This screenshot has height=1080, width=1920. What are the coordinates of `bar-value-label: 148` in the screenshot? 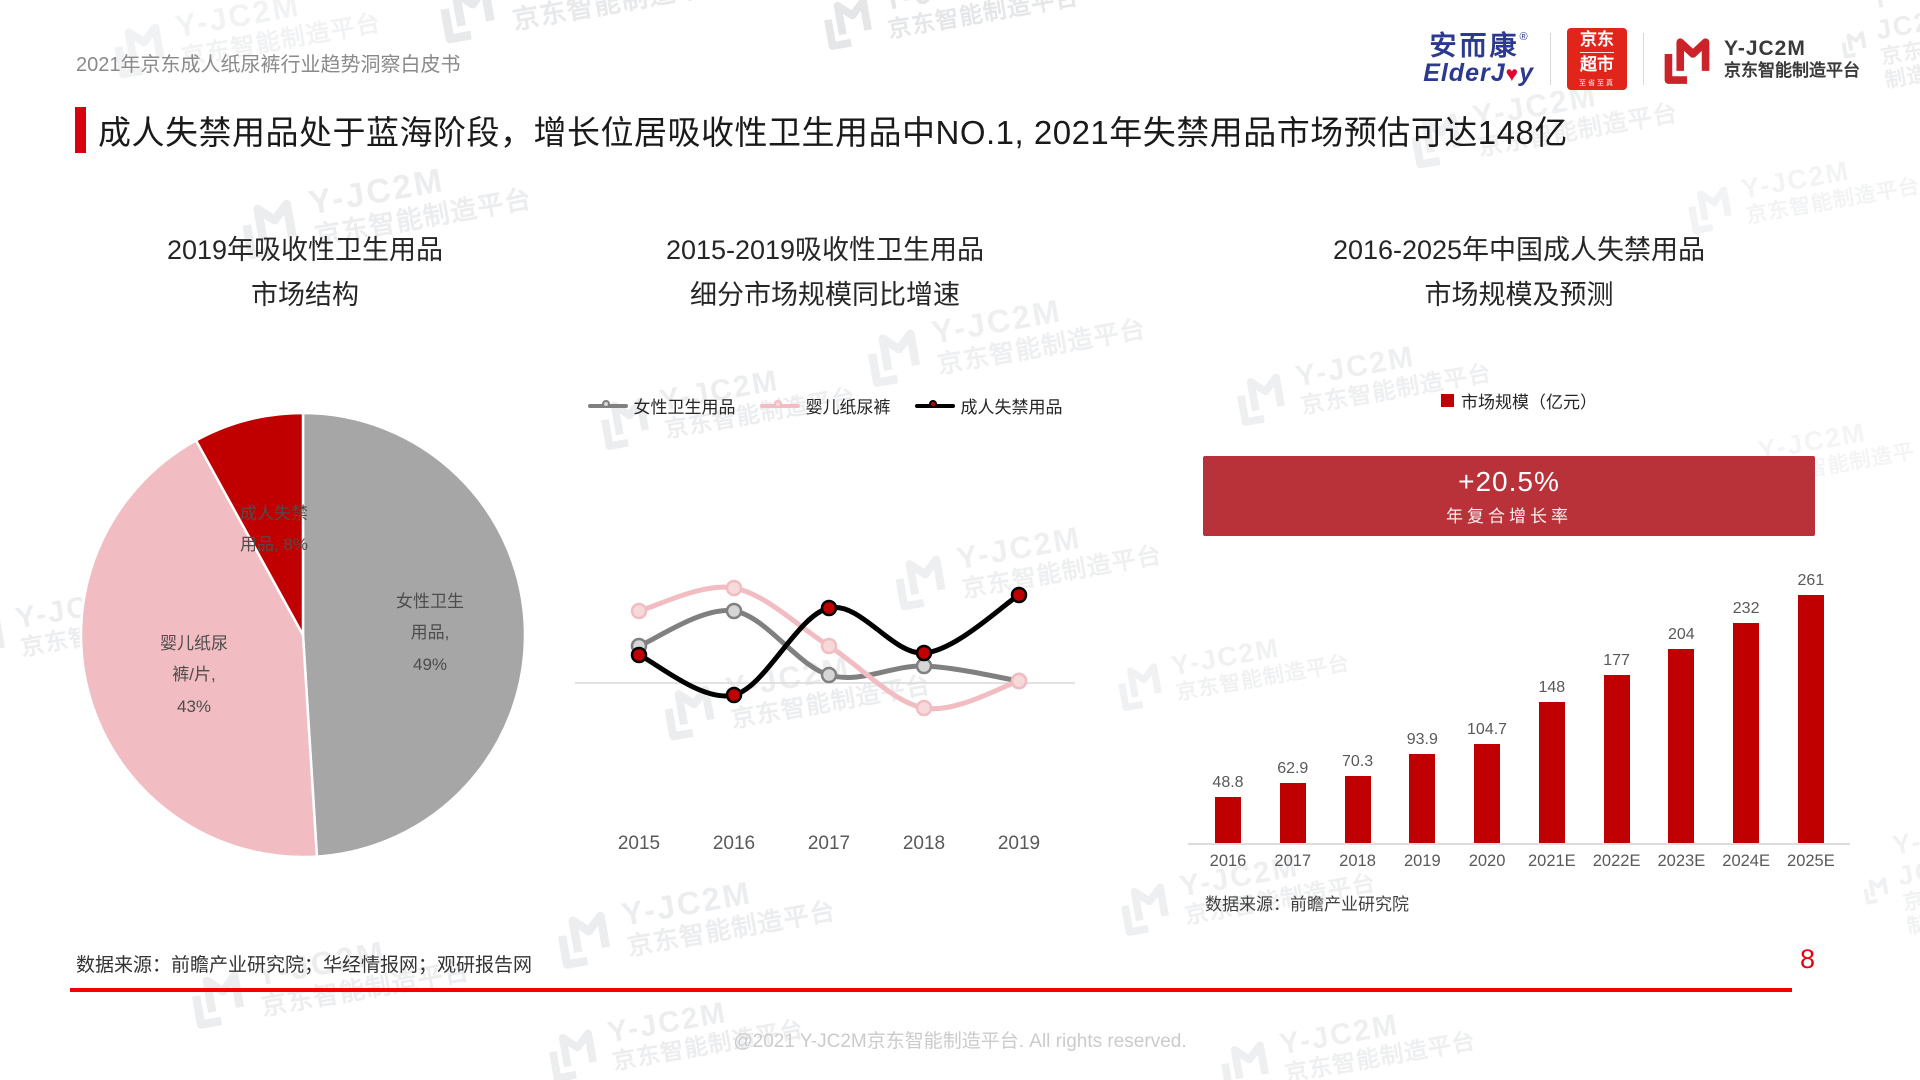 It's located at (1552, 688).